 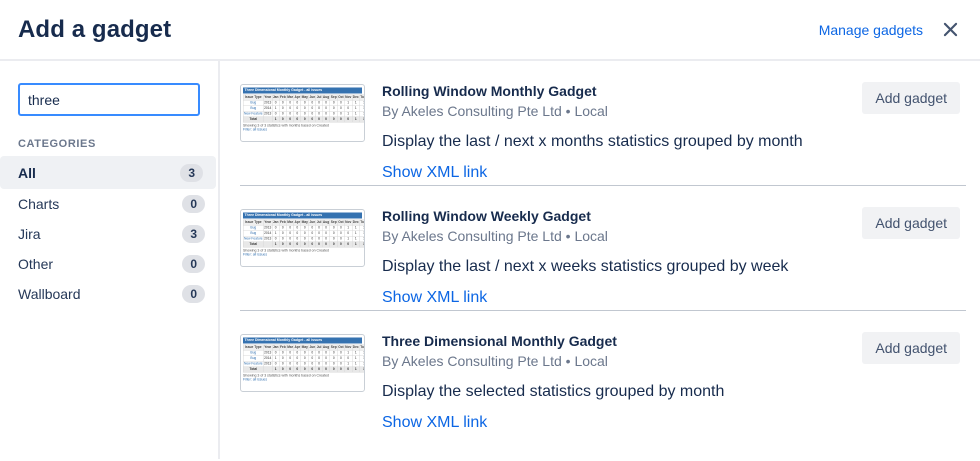 I want to click on category-label: Charts, so click(x=39, y=204).